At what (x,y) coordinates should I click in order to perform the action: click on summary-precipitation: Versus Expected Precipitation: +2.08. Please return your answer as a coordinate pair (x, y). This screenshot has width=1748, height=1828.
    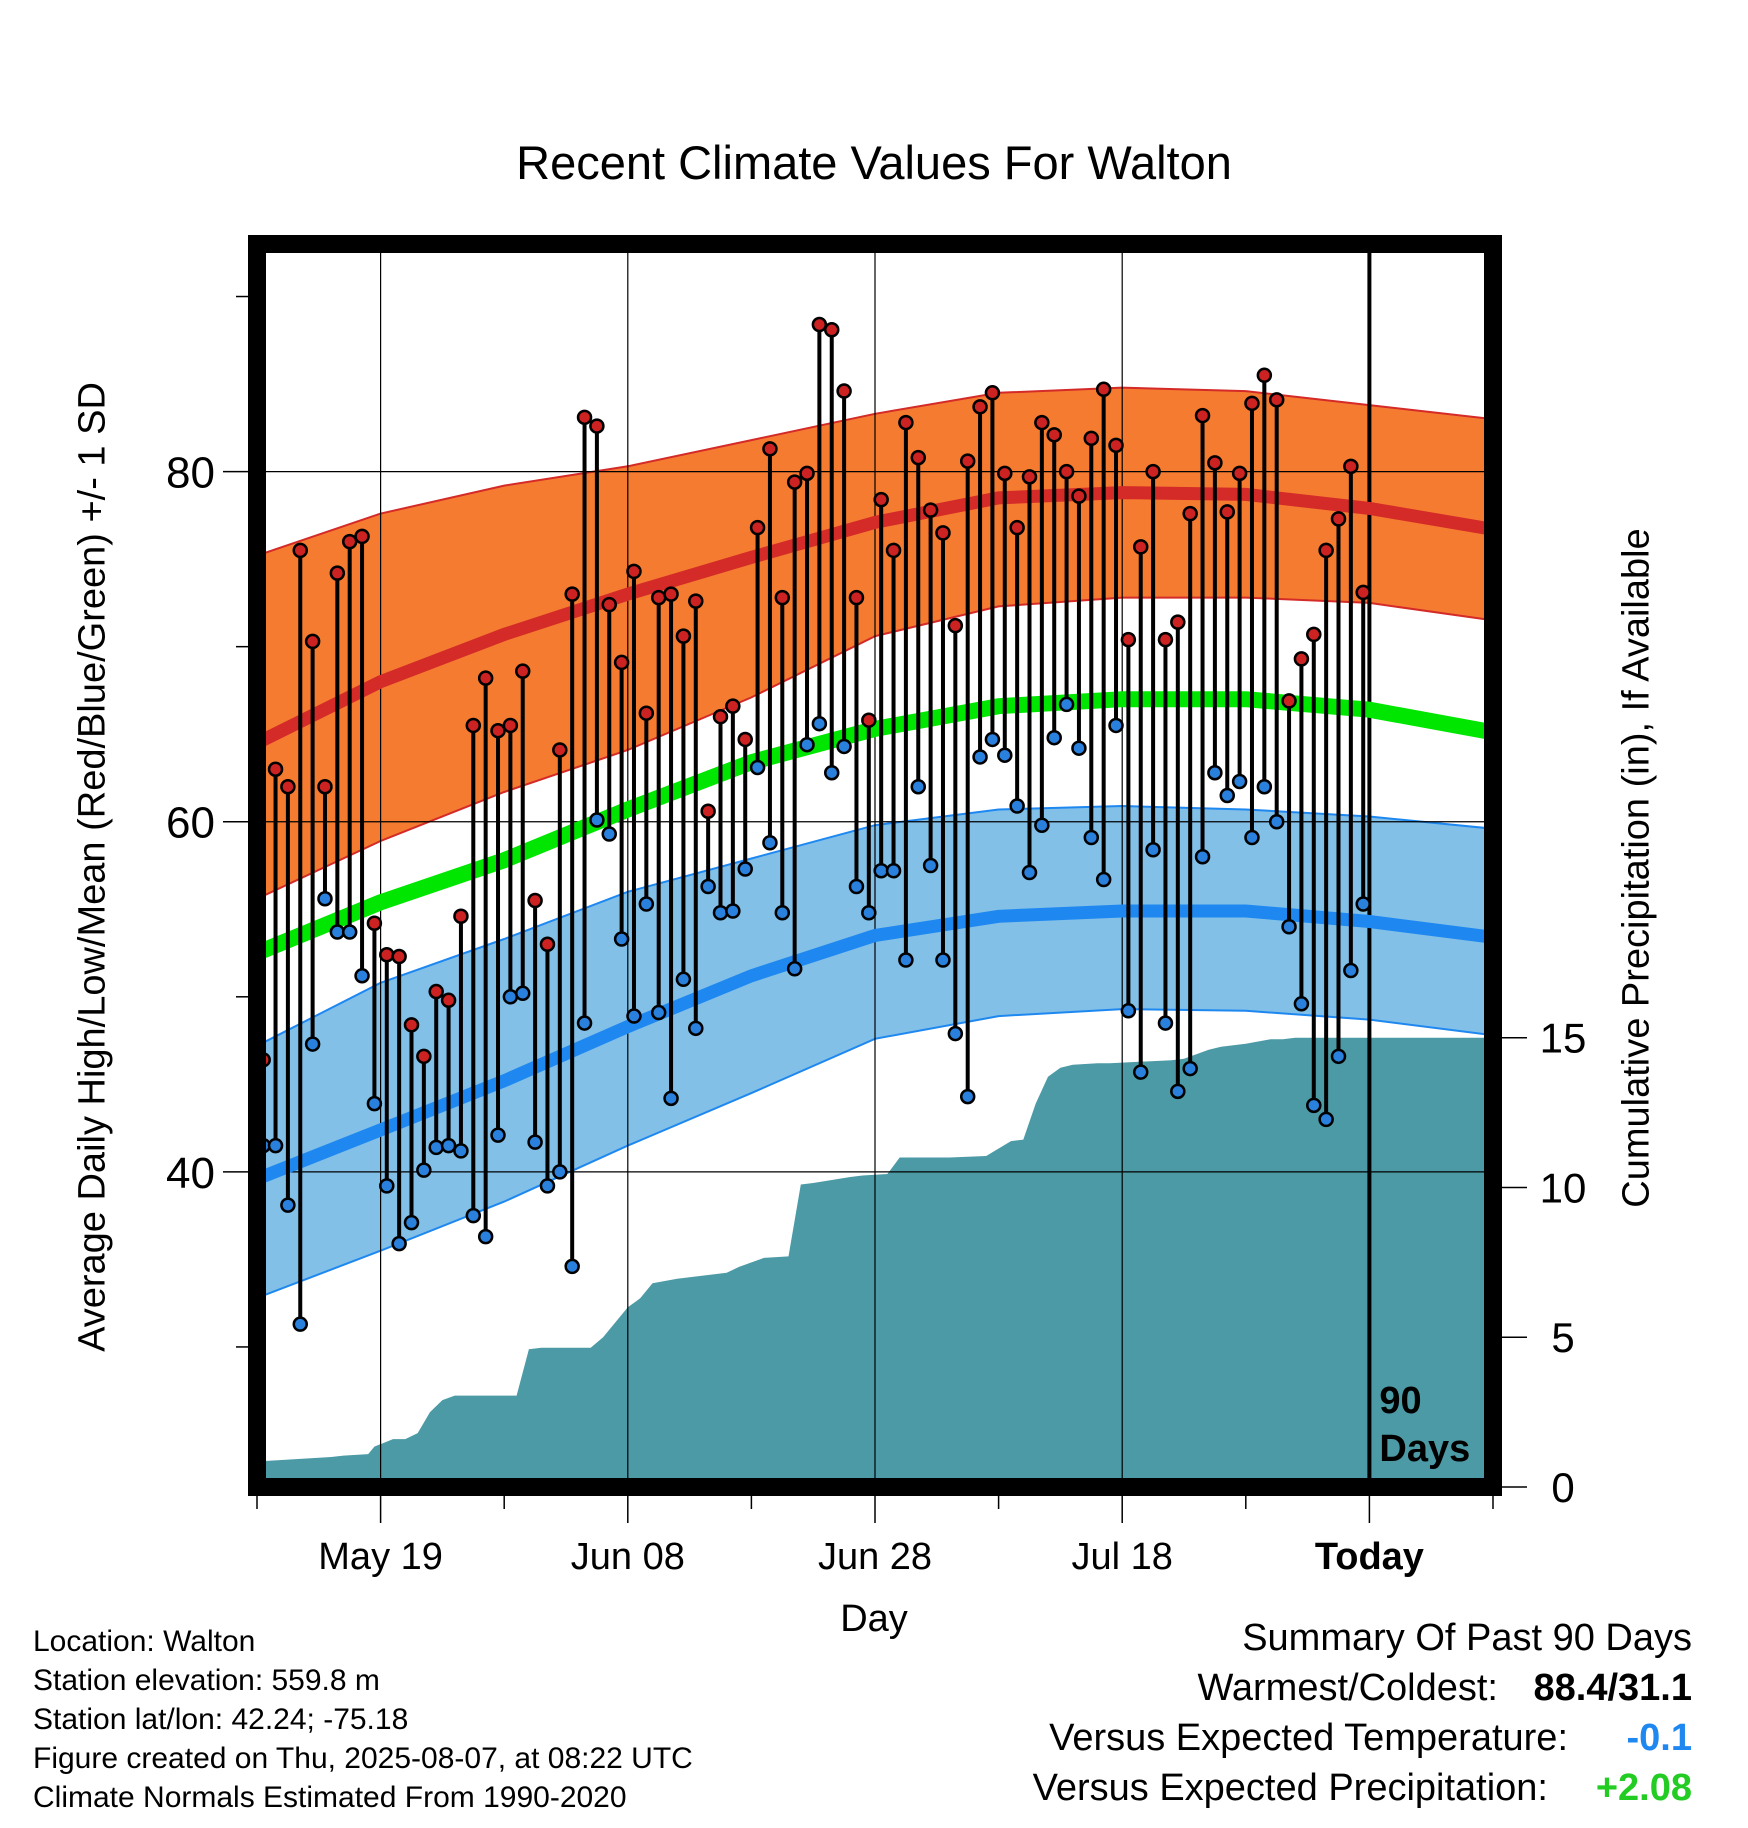
    Looking at the image, I should click on (1362, 1788).